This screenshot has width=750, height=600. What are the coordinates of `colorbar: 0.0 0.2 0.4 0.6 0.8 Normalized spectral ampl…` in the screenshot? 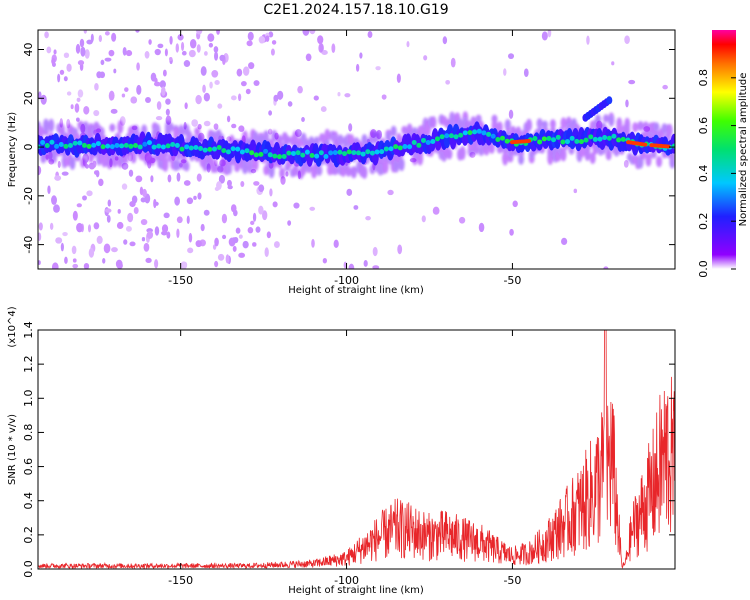 It's located at (723, 154).